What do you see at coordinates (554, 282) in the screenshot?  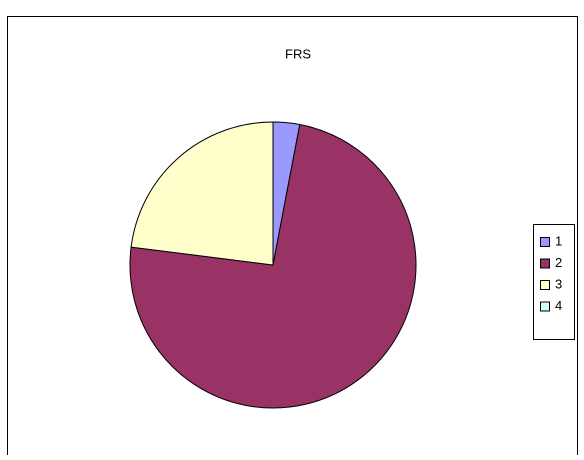 I see `legend-box` at bounding box center [554, 282].